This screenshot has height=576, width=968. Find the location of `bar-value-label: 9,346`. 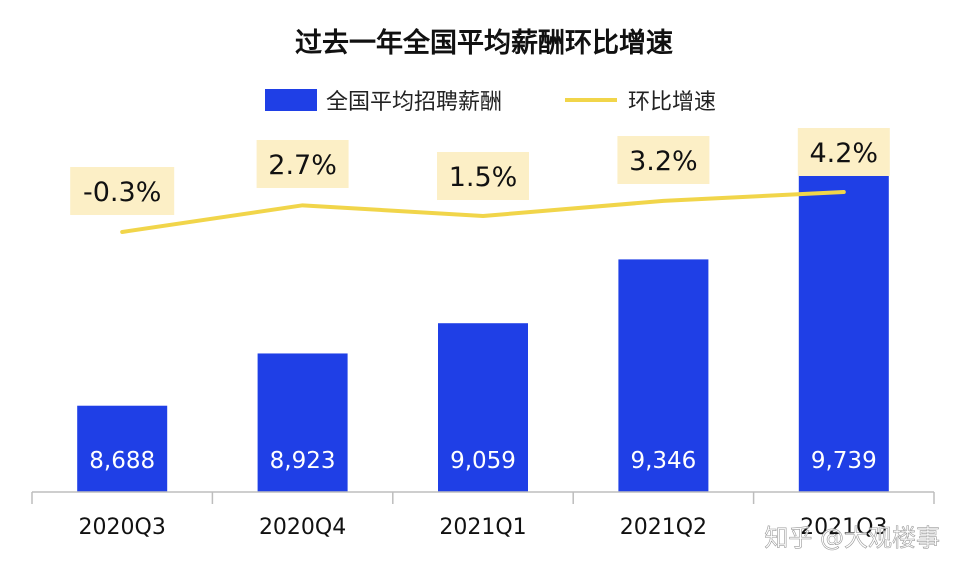

bar-value-label: 9,346 is located at coordinates (663, 461).